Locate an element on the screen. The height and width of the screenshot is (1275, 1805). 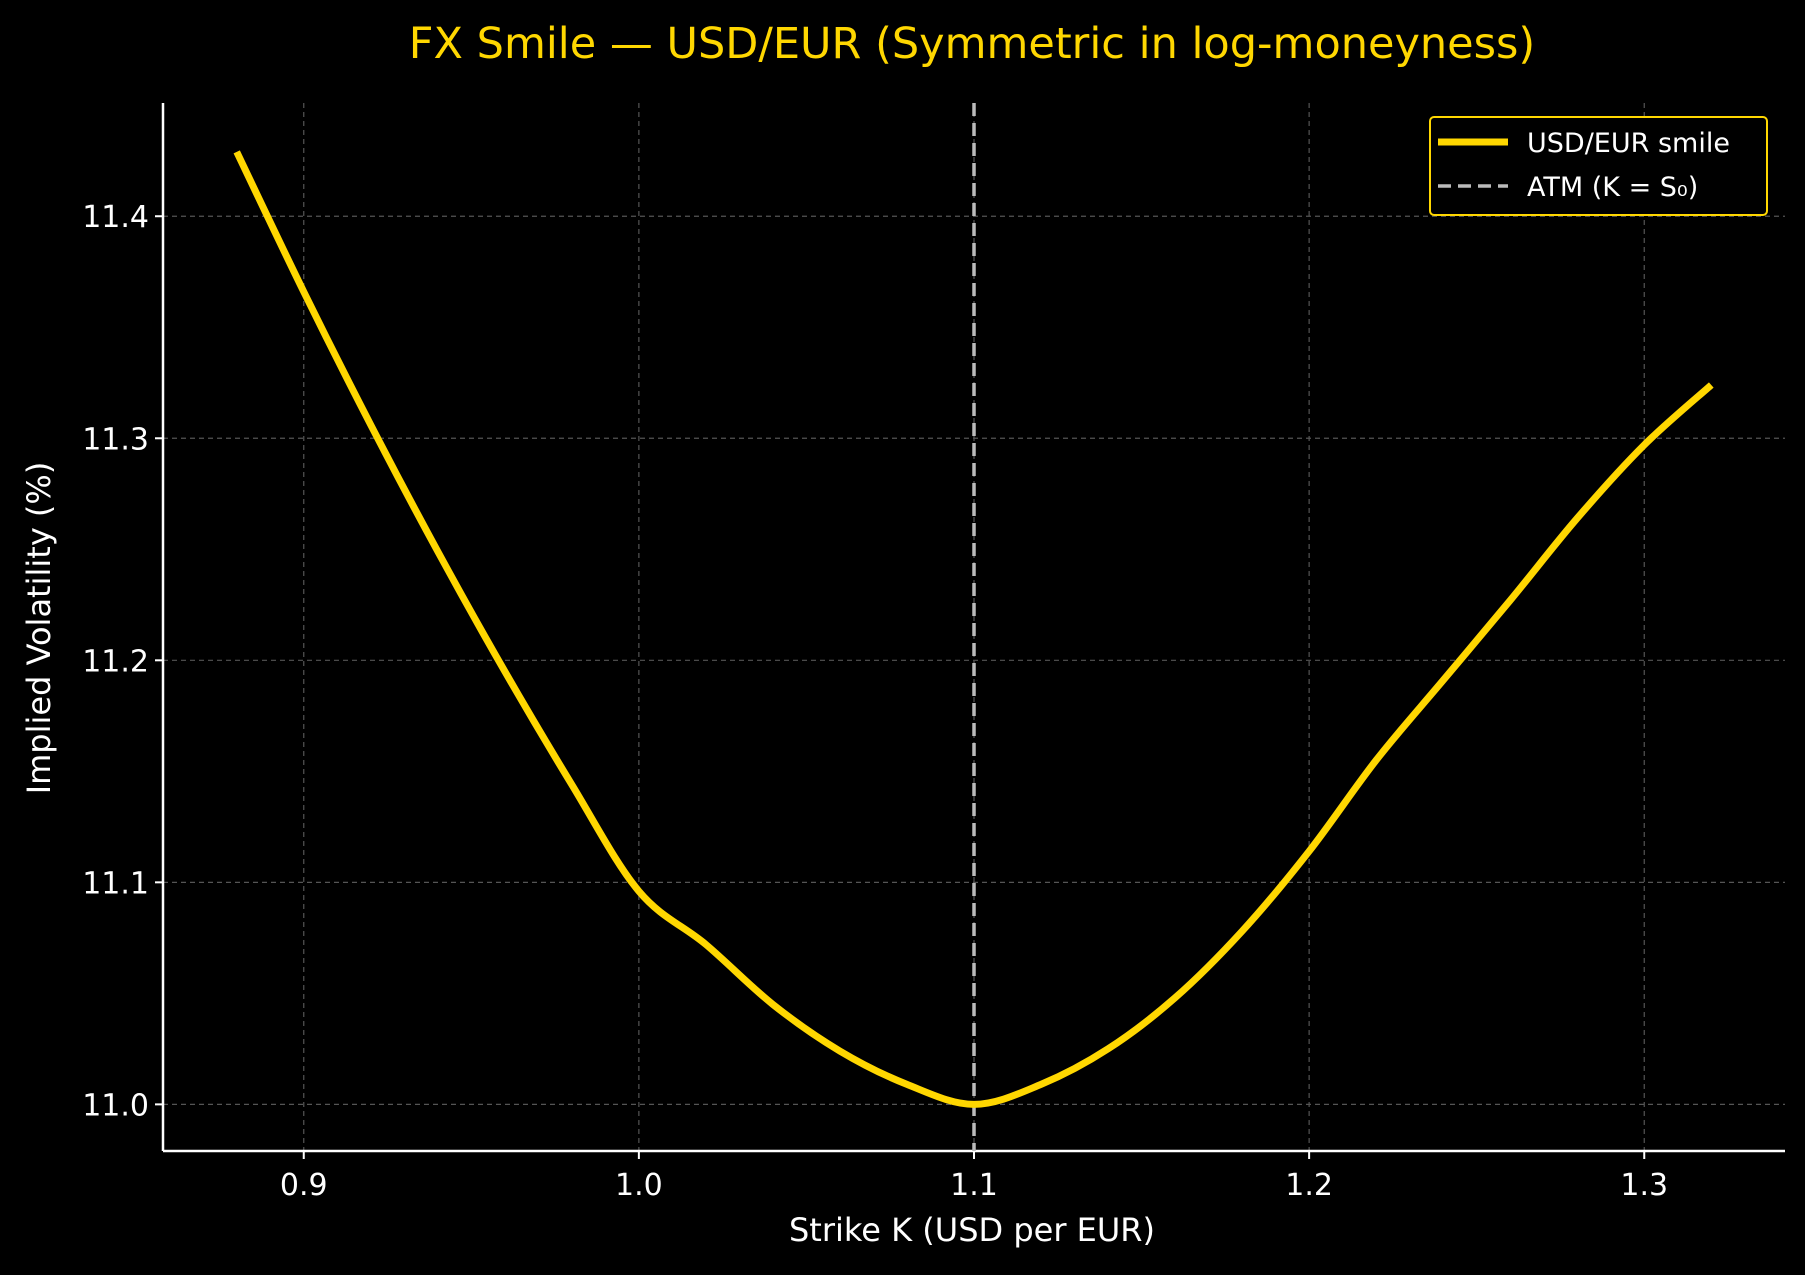
x-axis-label: Strike K (USD per EUR) is located at coordinates (972, 1230).